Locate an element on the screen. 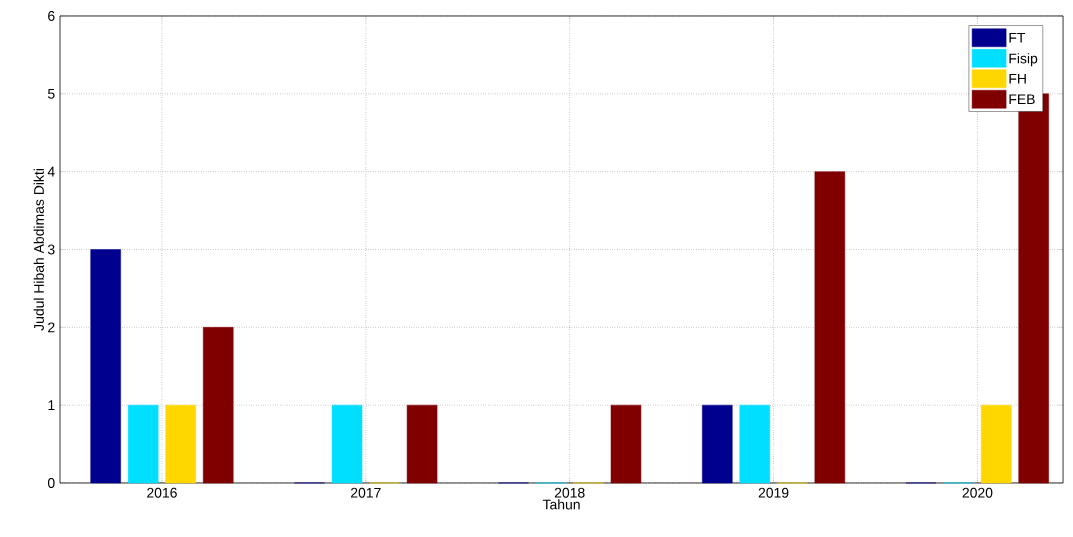  x-tick-label: 2017 is located at coordinates (366, 492).